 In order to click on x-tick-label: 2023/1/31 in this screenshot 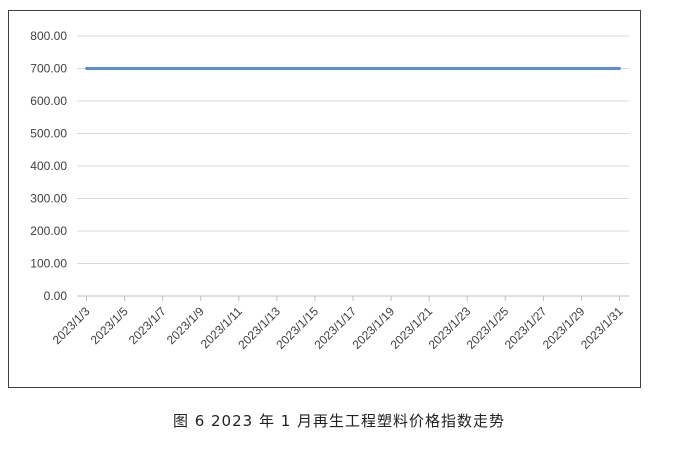, I will do `click(602, 328)`.